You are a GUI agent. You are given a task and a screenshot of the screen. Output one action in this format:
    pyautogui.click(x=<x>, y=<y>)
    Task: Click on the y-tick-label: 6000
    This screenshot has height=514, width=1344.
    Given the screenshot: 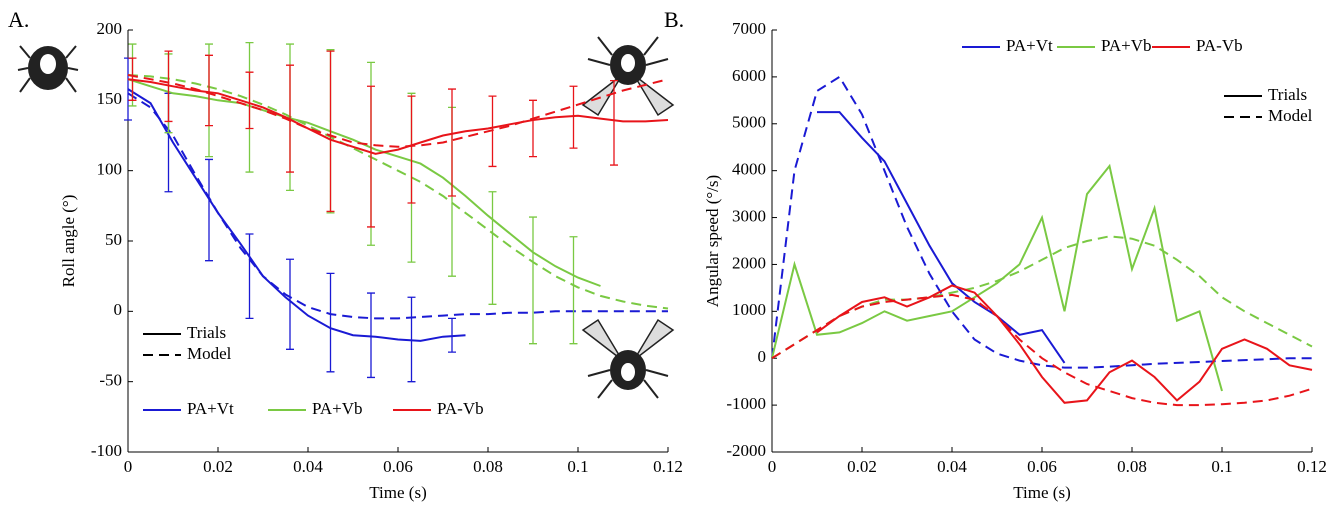 What is the action you would take?
    pyautogui.click(x=749, y=75)
    